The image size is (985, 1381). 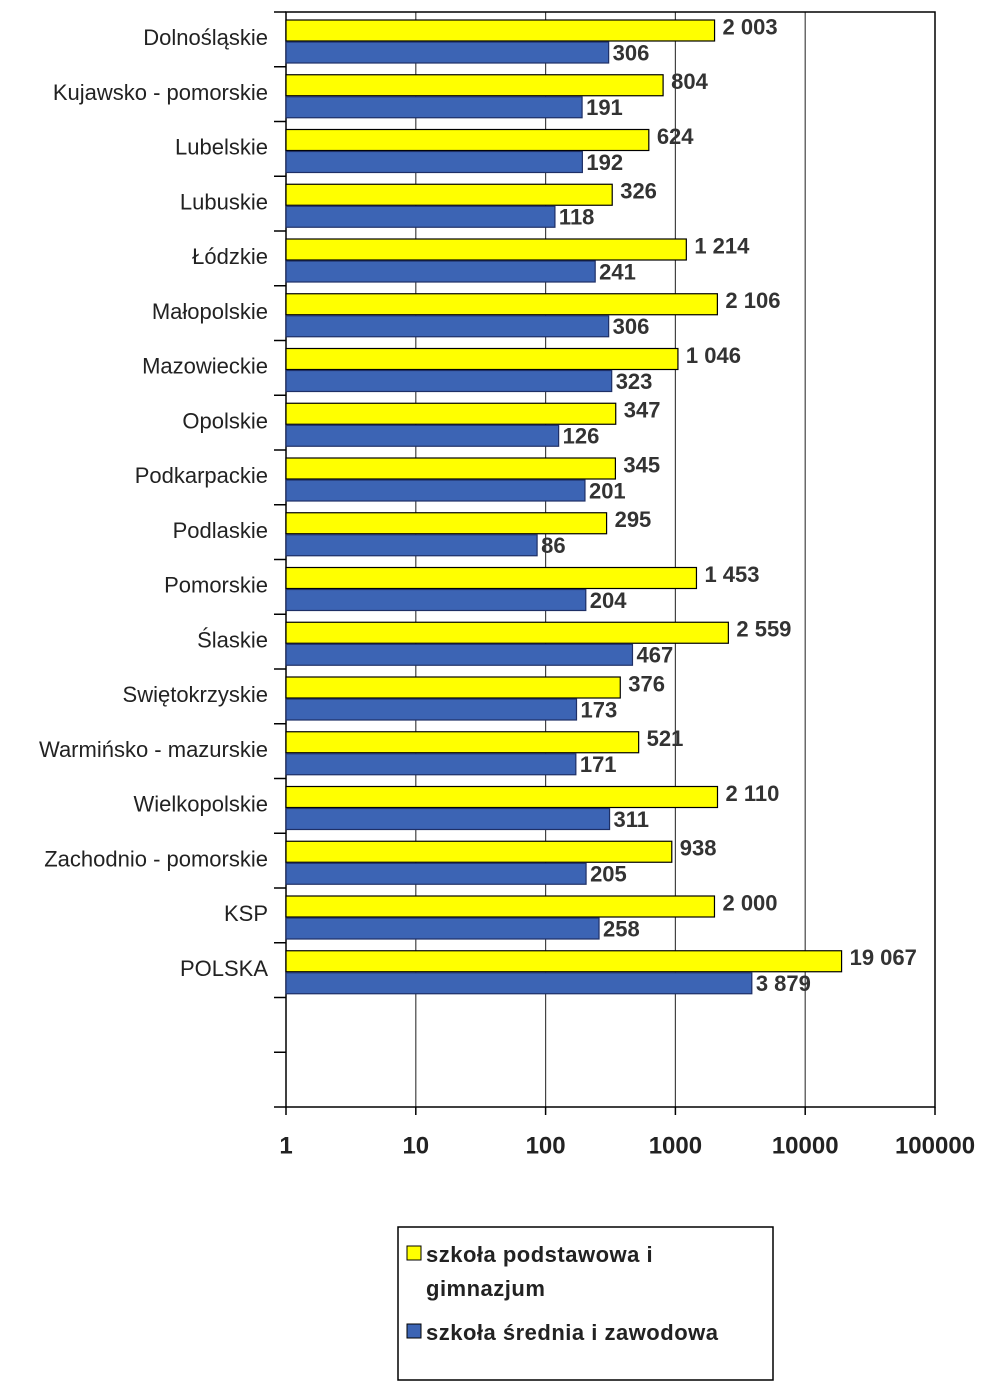 I want to click on category-label: Lubuskie, so click(x=224, y=201).